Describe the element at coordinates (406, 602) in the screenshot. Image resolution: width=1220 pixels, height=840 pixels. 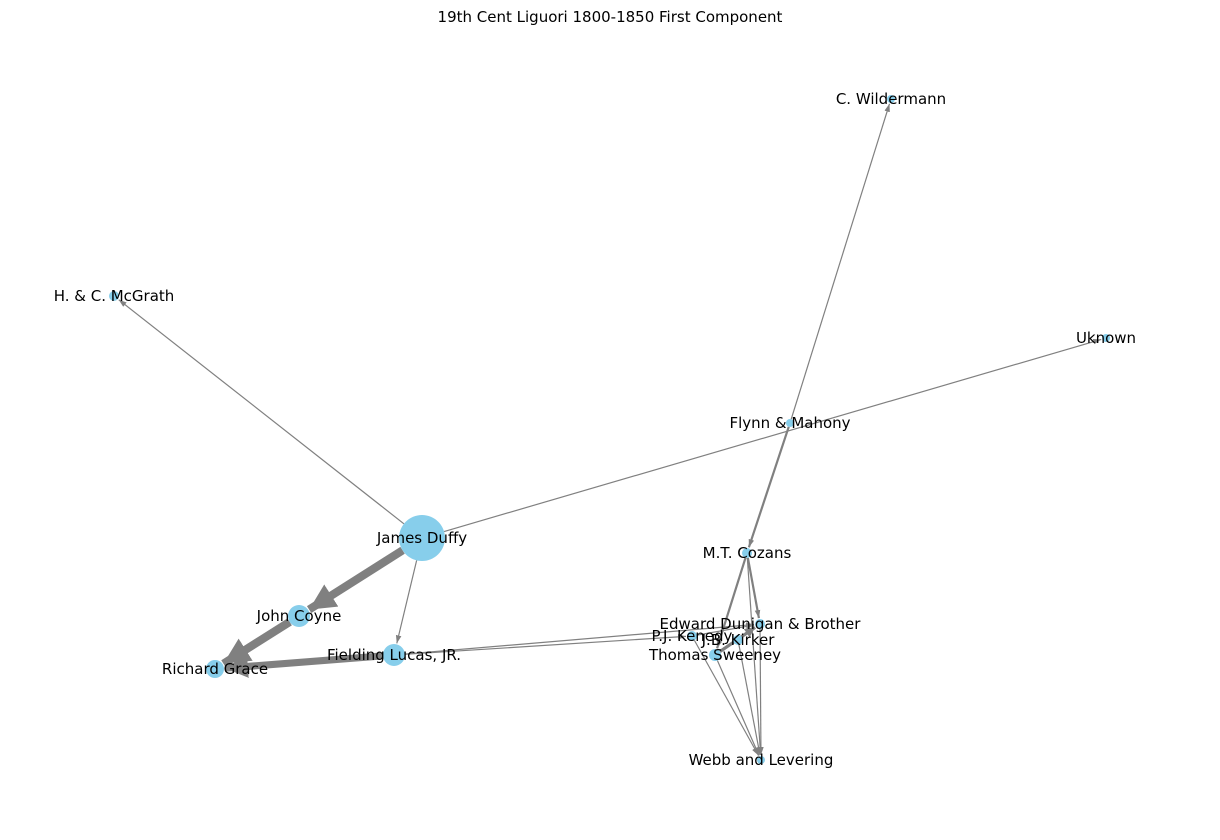
I see `edge-james-duffy-to-fielding-lucas` at that location.